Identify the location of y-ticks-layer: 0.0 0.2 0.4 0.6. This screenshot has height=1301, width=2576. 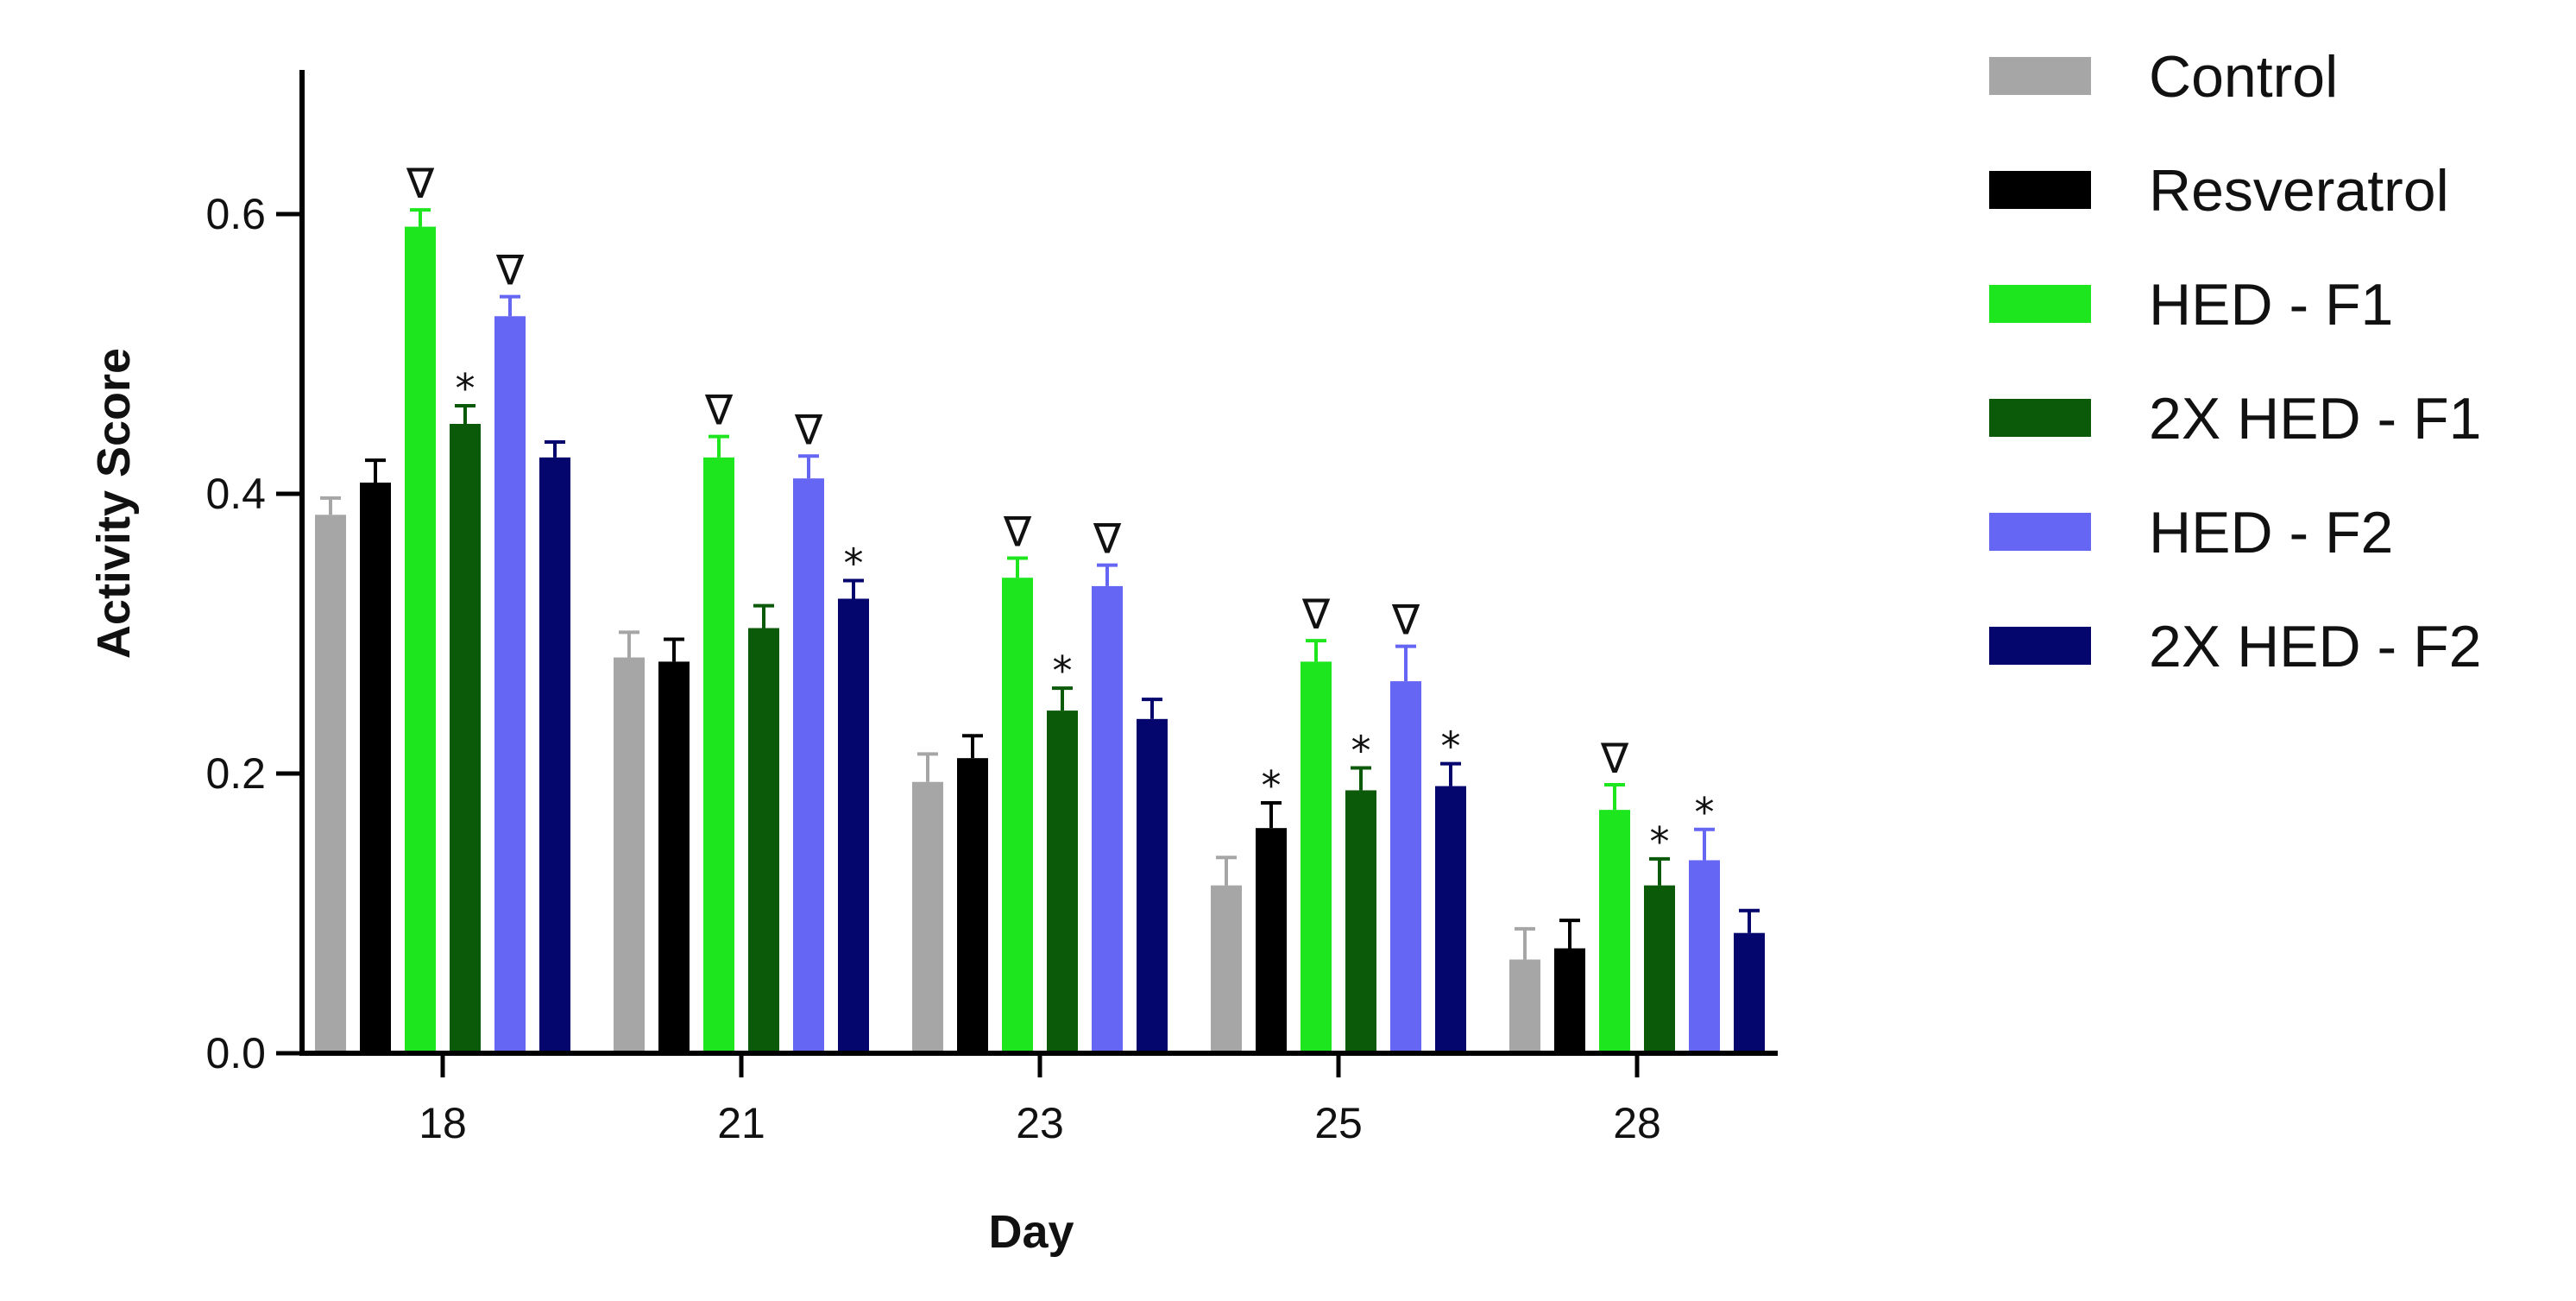
(253, 634).